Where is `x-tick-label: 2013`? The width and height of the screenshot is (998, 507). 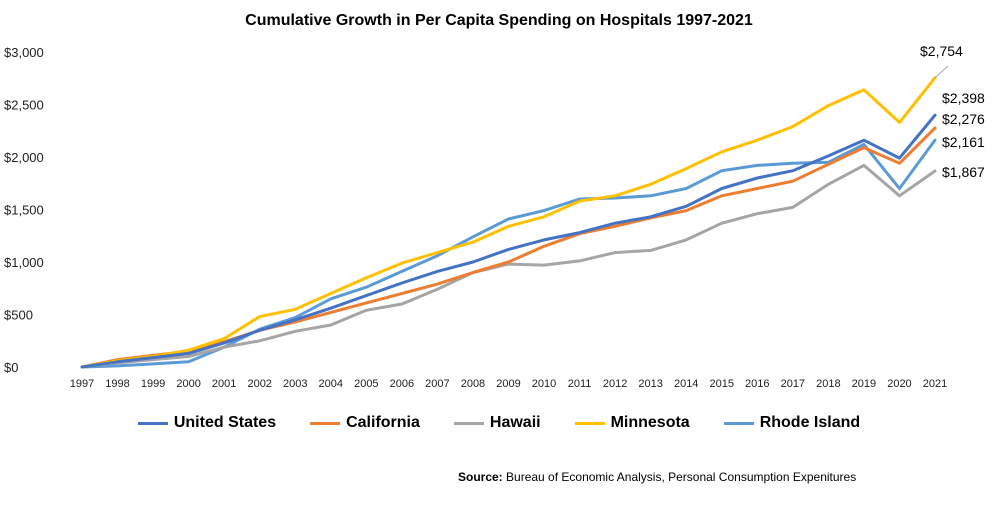 x-tick-label: 2013 is located at coordinates (650, 384).